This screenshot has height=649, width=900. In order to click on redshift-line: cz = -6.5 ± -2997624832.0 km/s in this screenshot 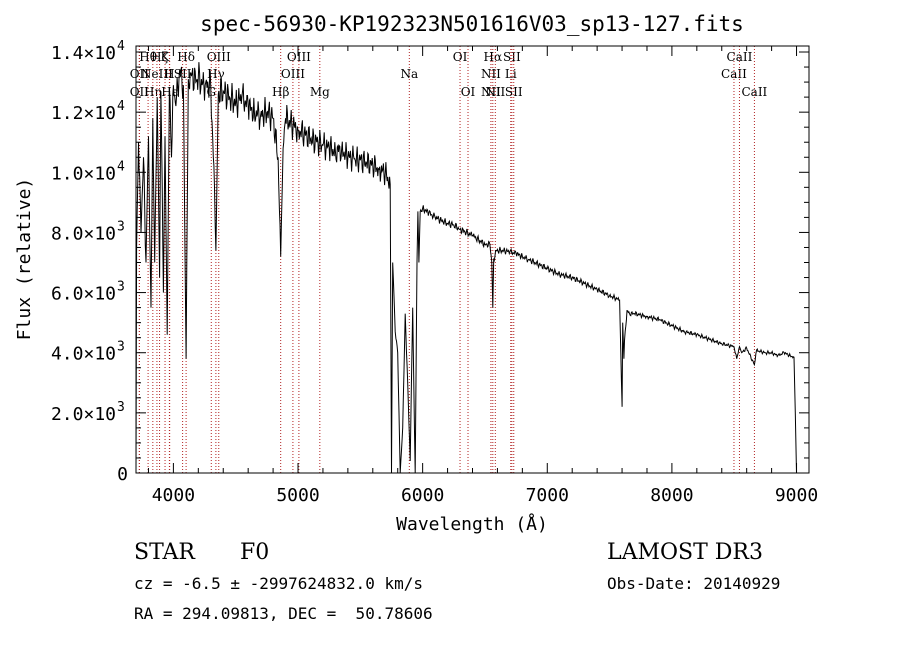, I will do `click(278, 583)`.